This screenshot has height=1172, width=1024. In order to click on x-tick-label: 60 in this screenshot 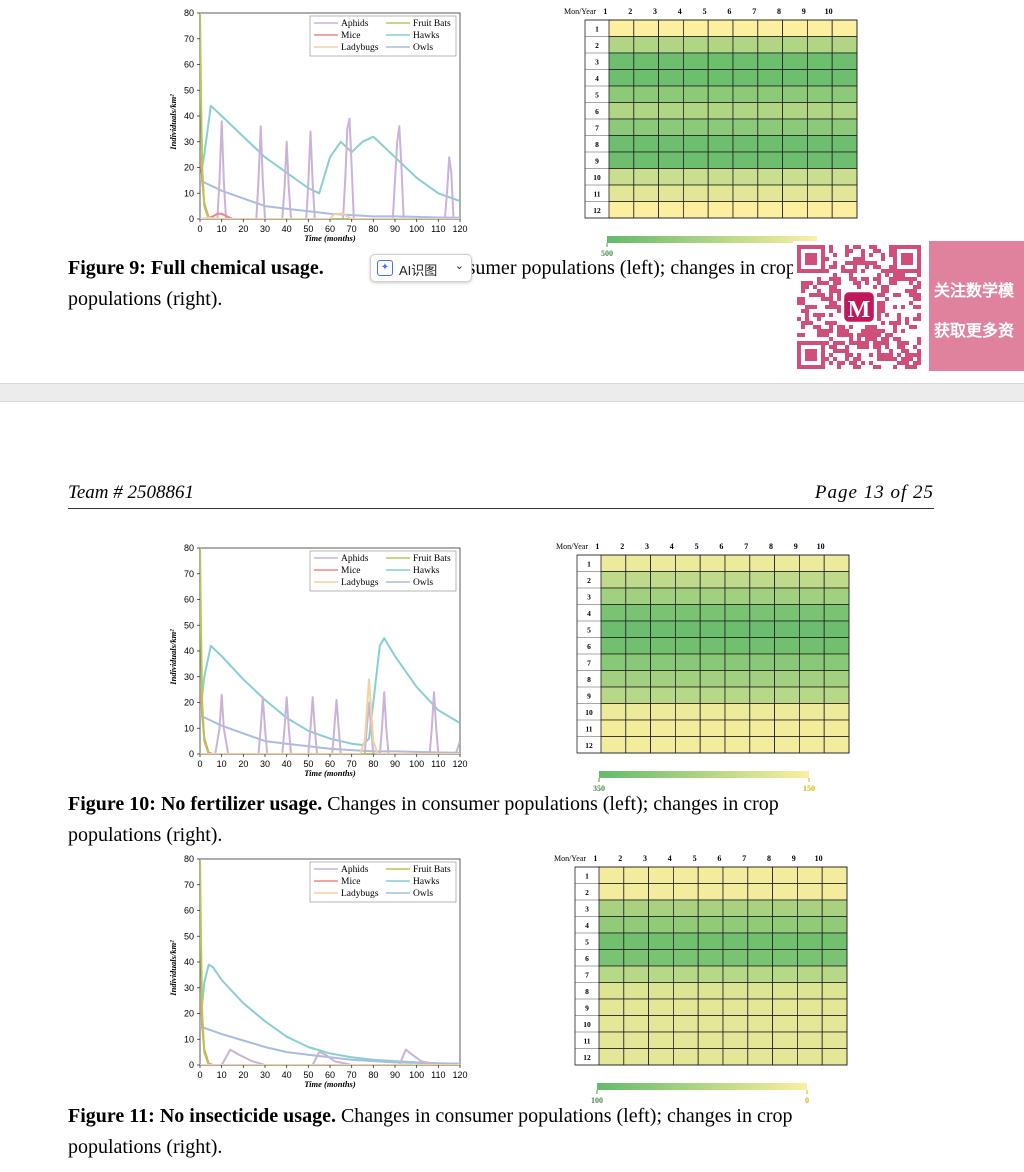, I will do `click(330, 1075)`.